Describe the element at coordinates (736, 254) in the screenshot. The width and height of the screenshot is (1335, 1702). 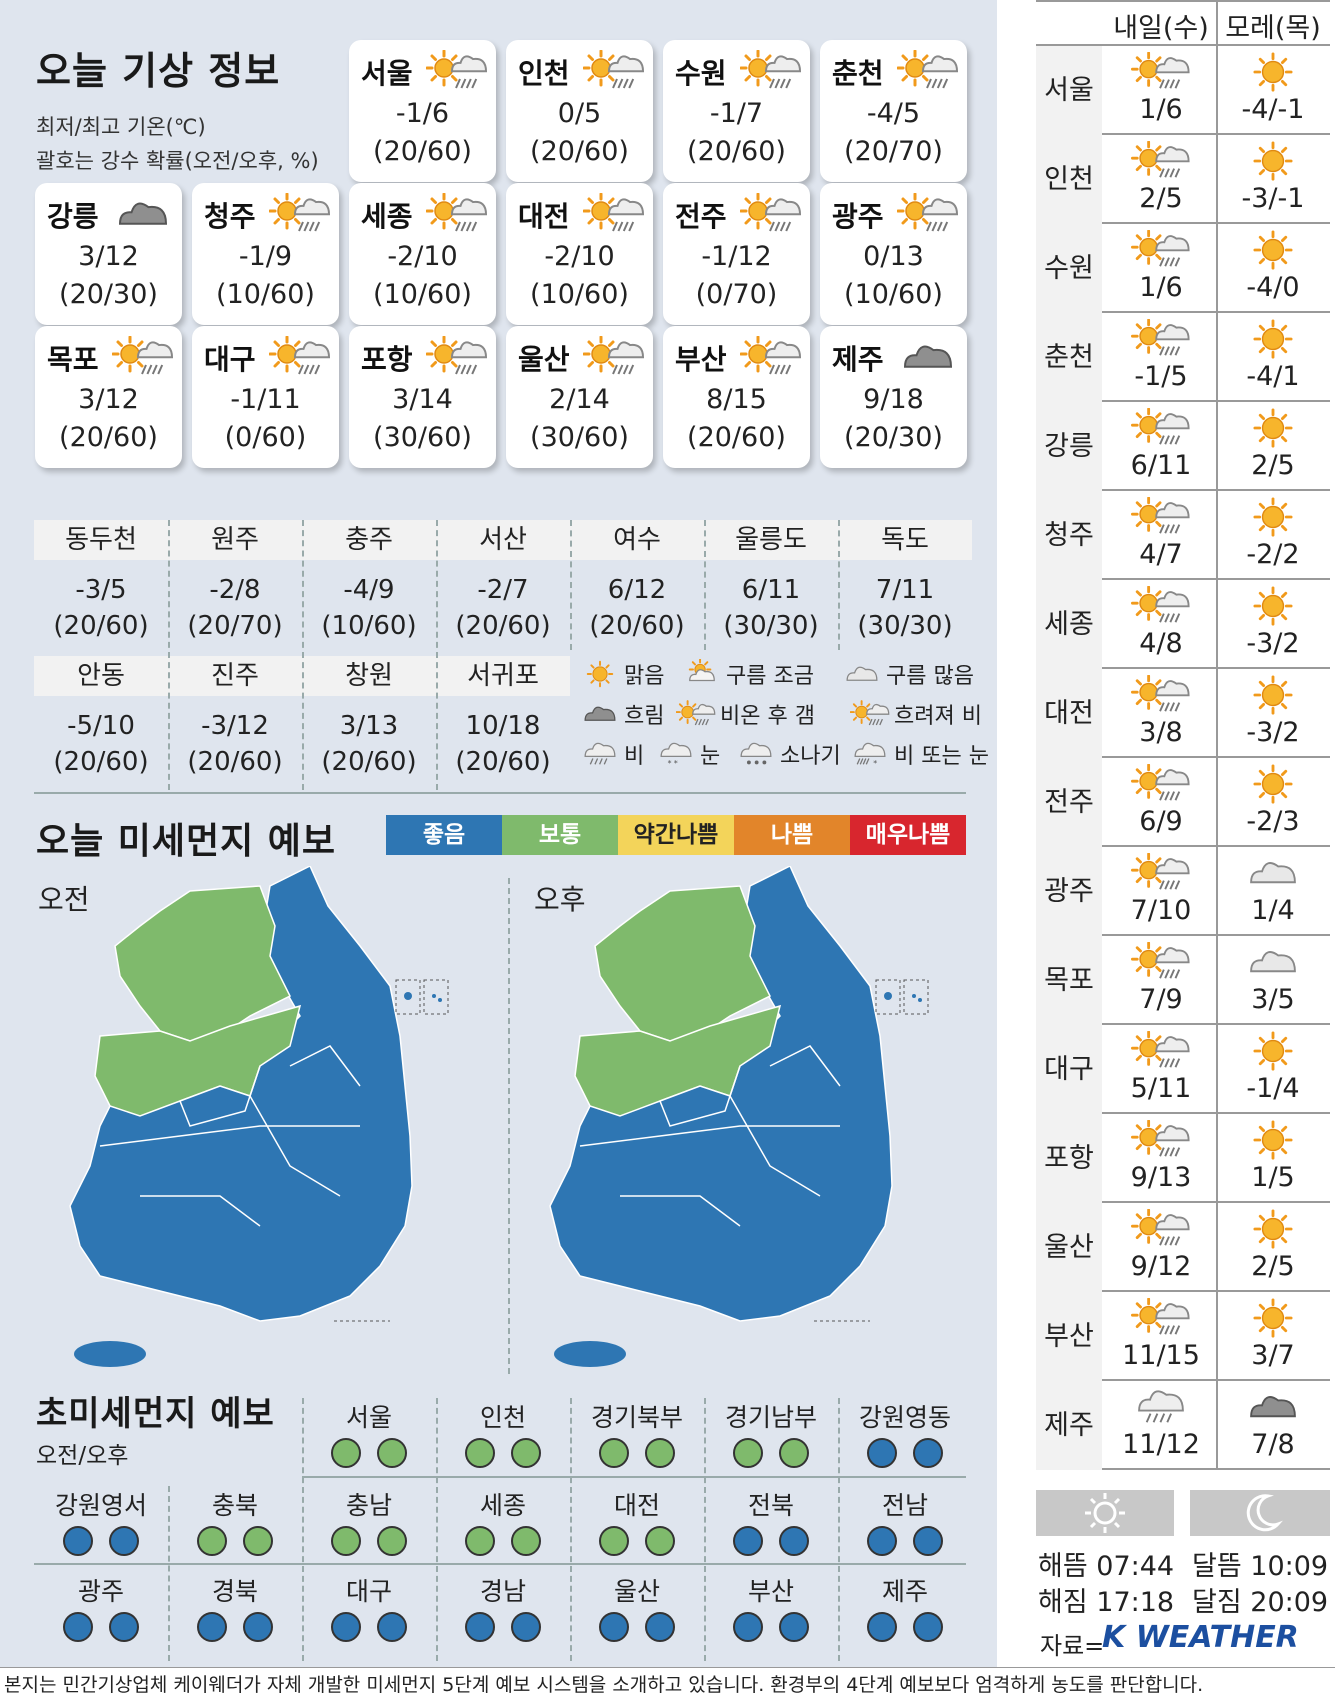
I see `city-card: 전주 -1/12 (0/70)` at that location.